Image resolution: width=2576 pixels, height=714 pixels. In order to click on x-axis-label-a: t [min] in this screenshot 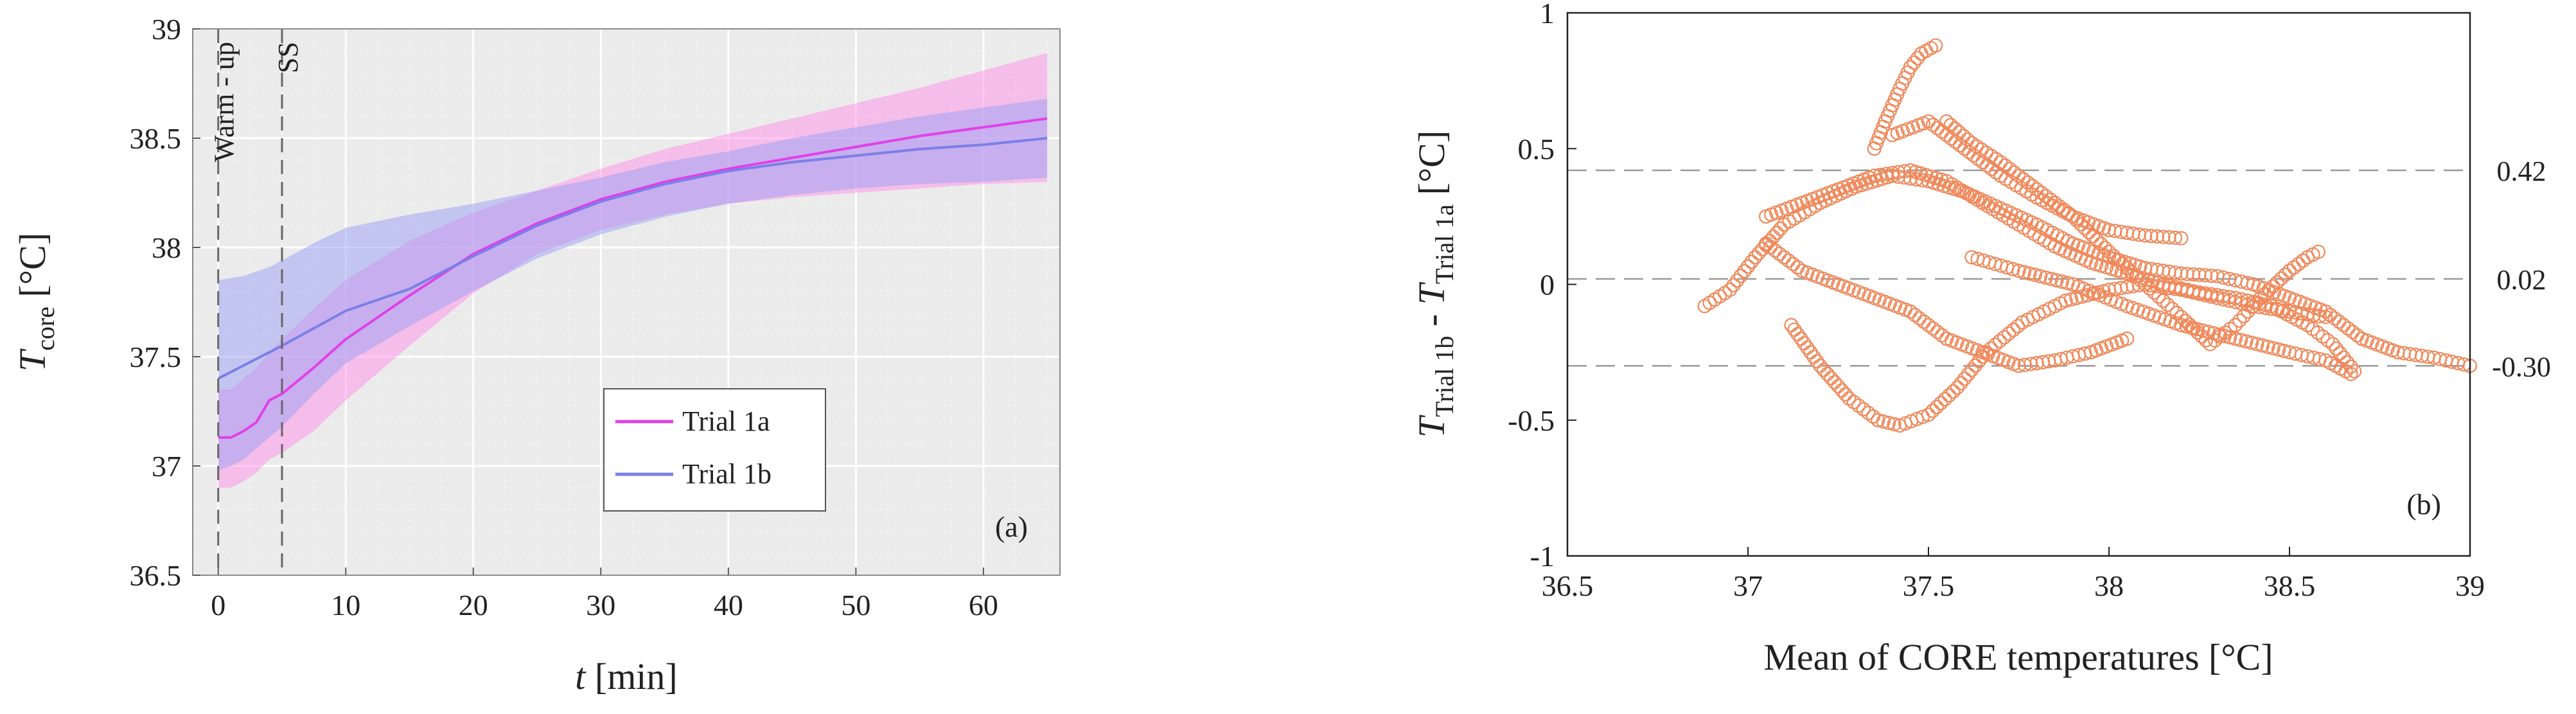, I will do `click(626, 676)`.